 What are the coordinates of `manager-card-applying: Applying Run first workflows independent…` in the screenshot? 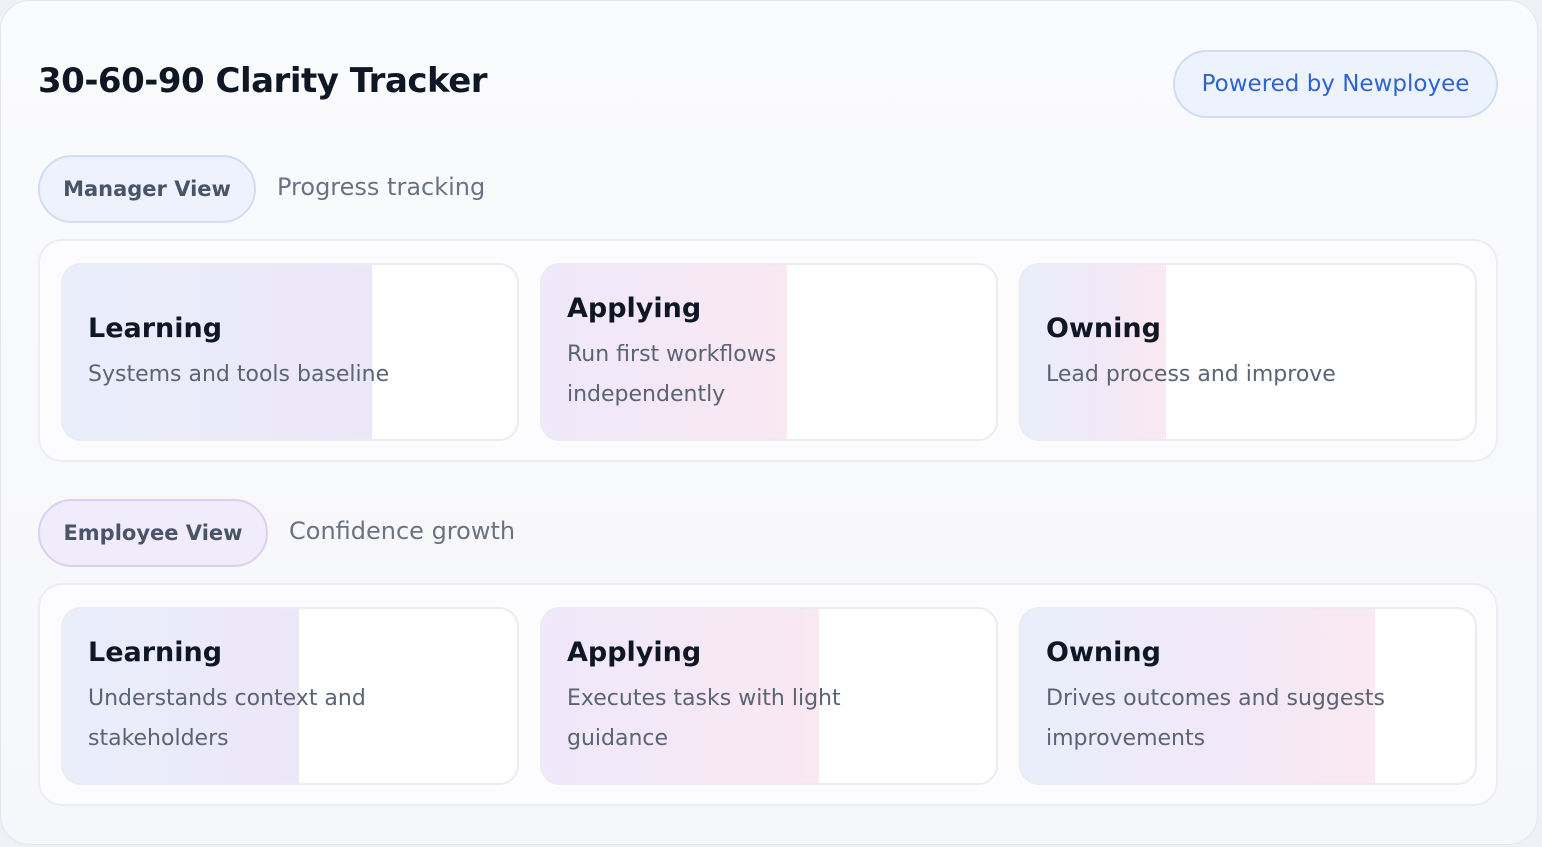 It's located at (769, 352).